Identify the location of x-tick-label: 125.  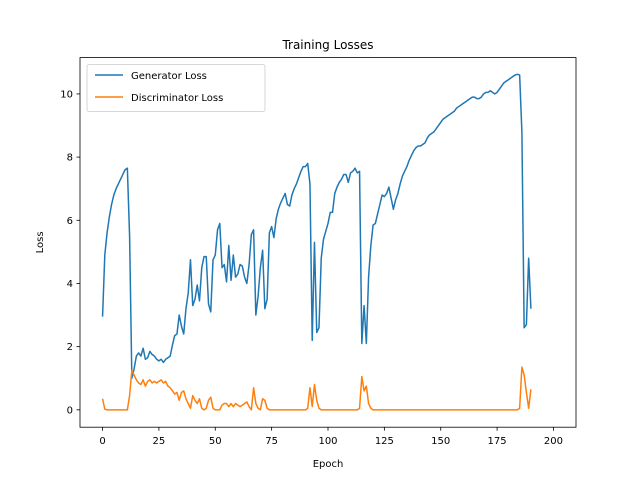
(384, 441).